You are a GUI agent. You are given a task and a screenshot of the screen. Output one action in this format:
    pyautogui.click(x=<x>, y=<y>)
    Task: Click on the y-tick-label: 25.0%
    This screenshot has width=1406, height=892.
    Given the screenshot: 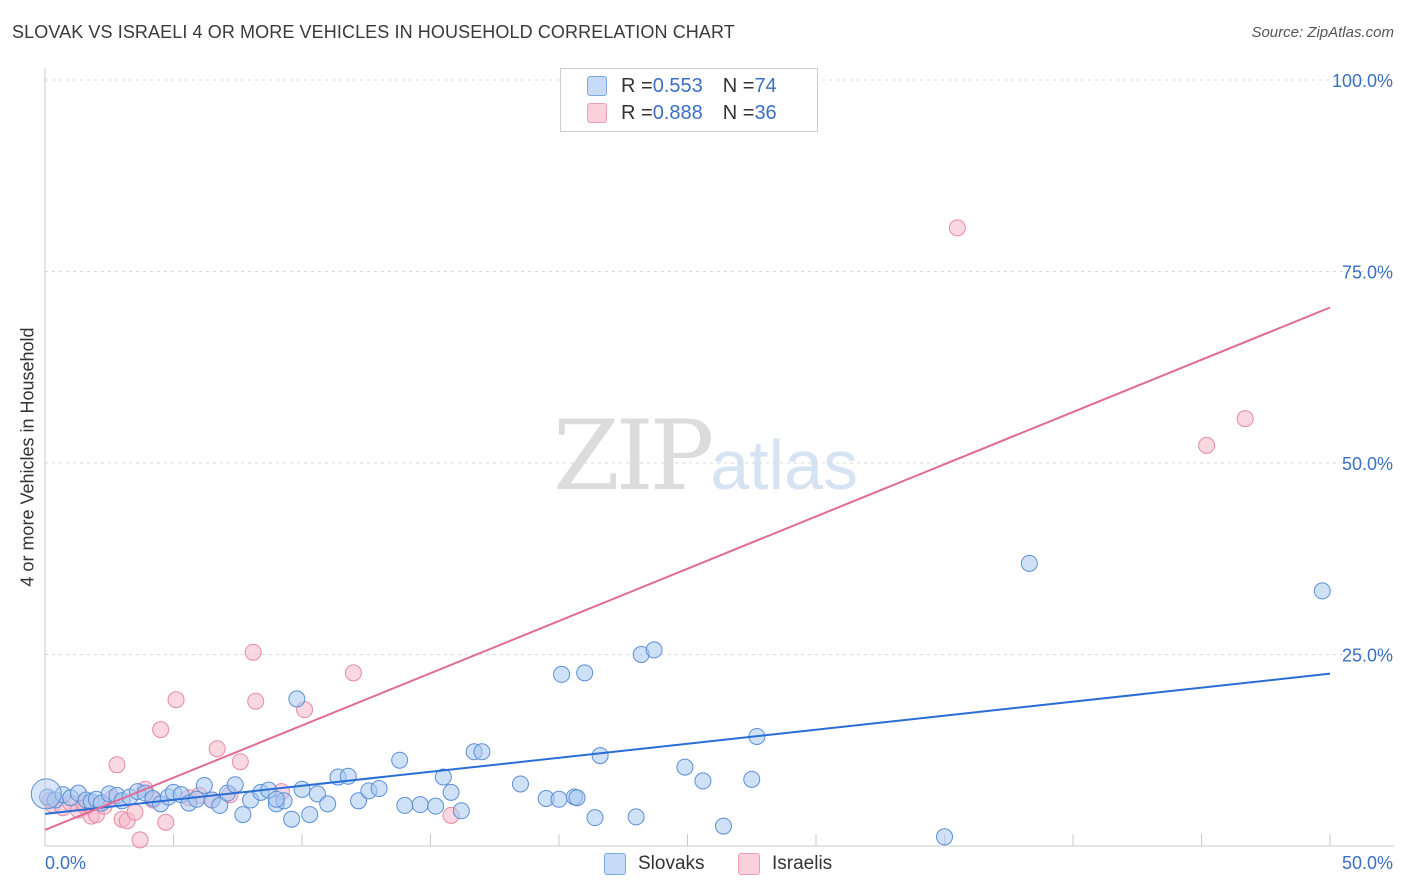 What is the action you would take?
    pyautogui.click(x=1367, y=656)
    